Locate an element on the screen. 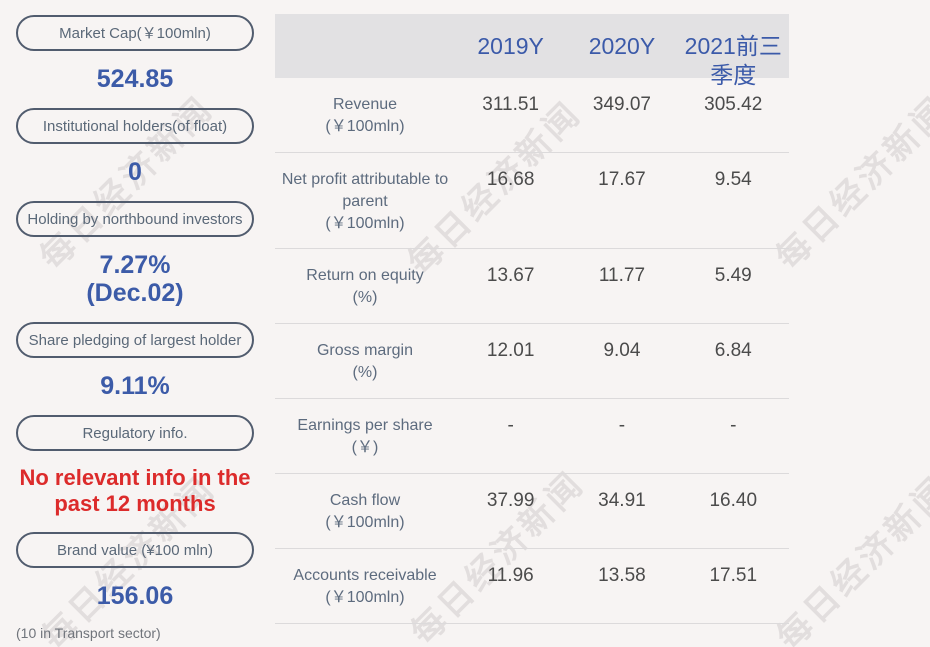 This screenshot has width=930, height=647. table-row: Cash flow (￥100mln) 37.99 34.91 16.40 is located at coordinates (532, 511).